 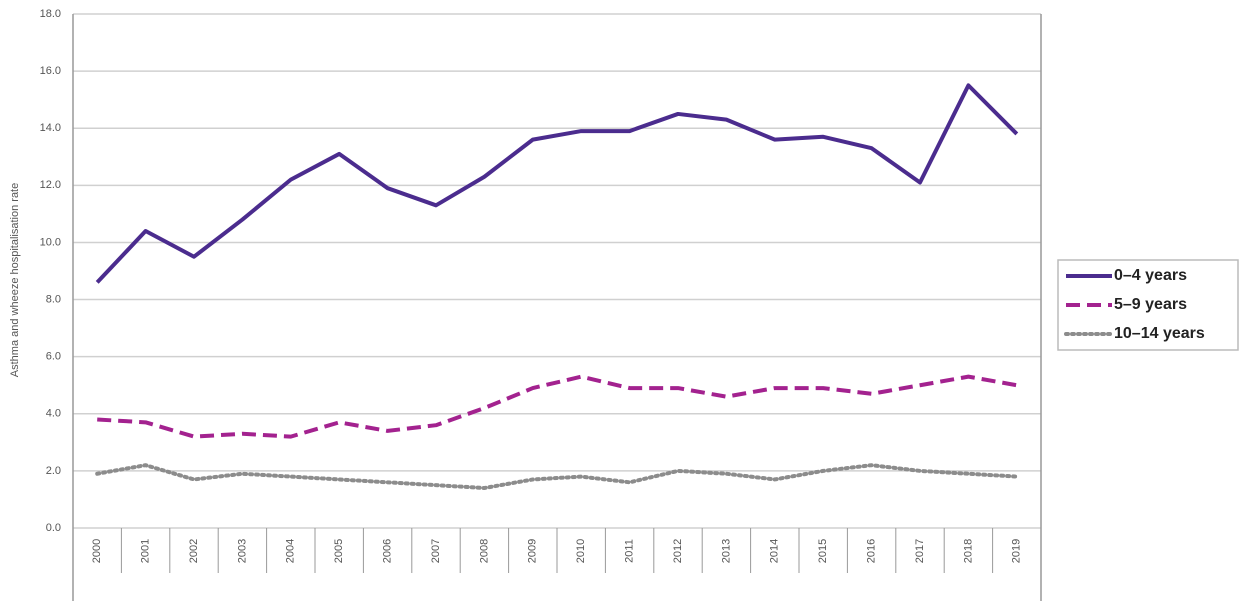 I want to click on x-tick-label: 2012, so click(x=678, y=551).